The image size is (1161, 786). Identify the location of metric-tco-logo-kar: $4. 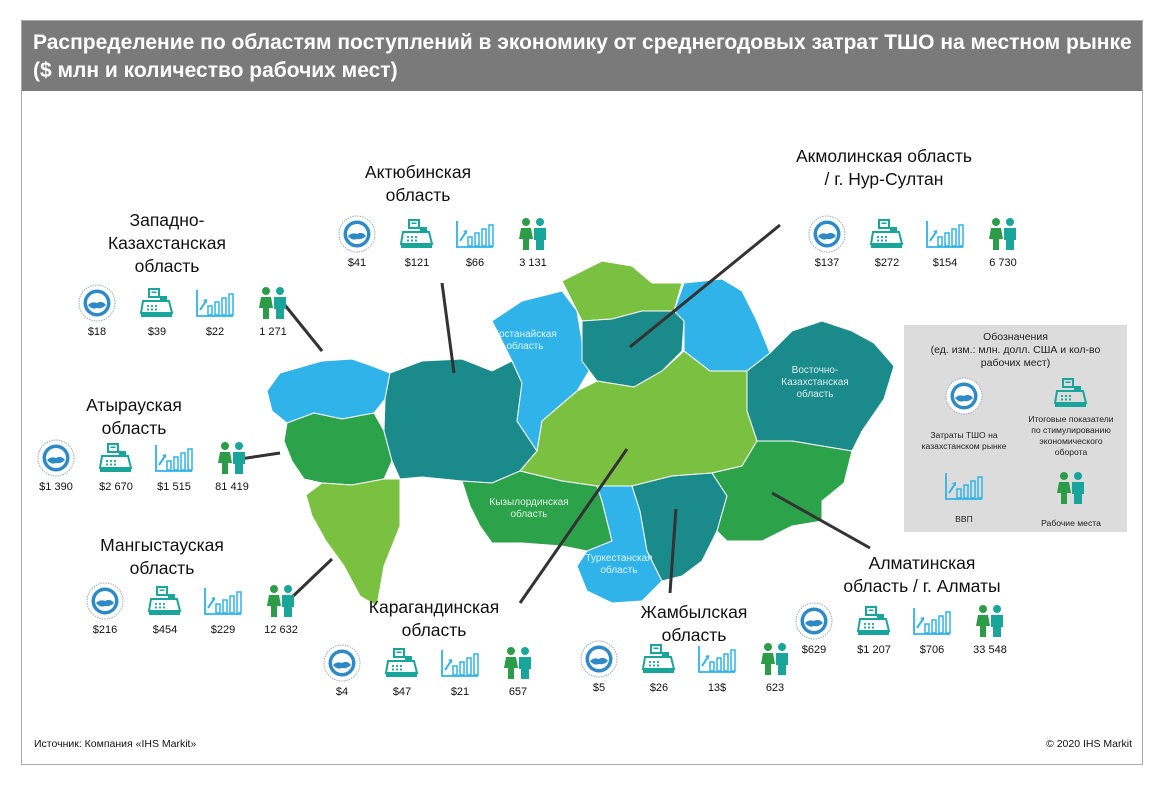
(342, 670).